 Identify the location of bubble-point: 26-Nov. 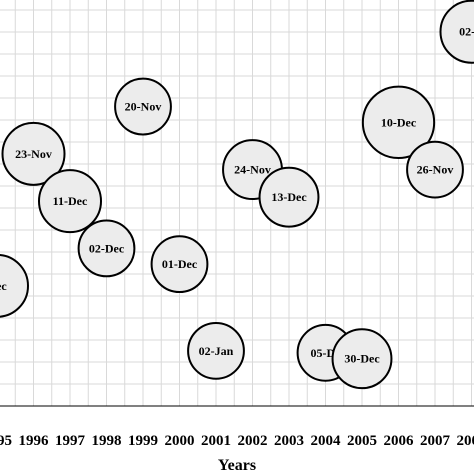
(435, 169).